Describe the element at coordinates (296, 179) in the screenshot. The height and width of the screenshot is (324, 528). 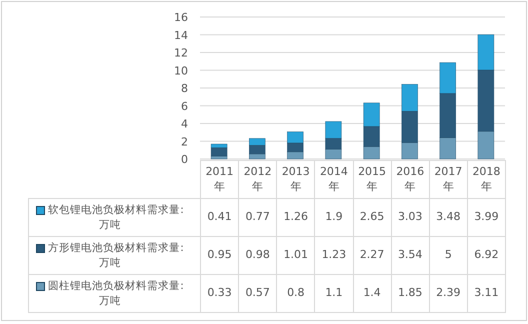
I see `x-tick-label: 2013年` at that location.